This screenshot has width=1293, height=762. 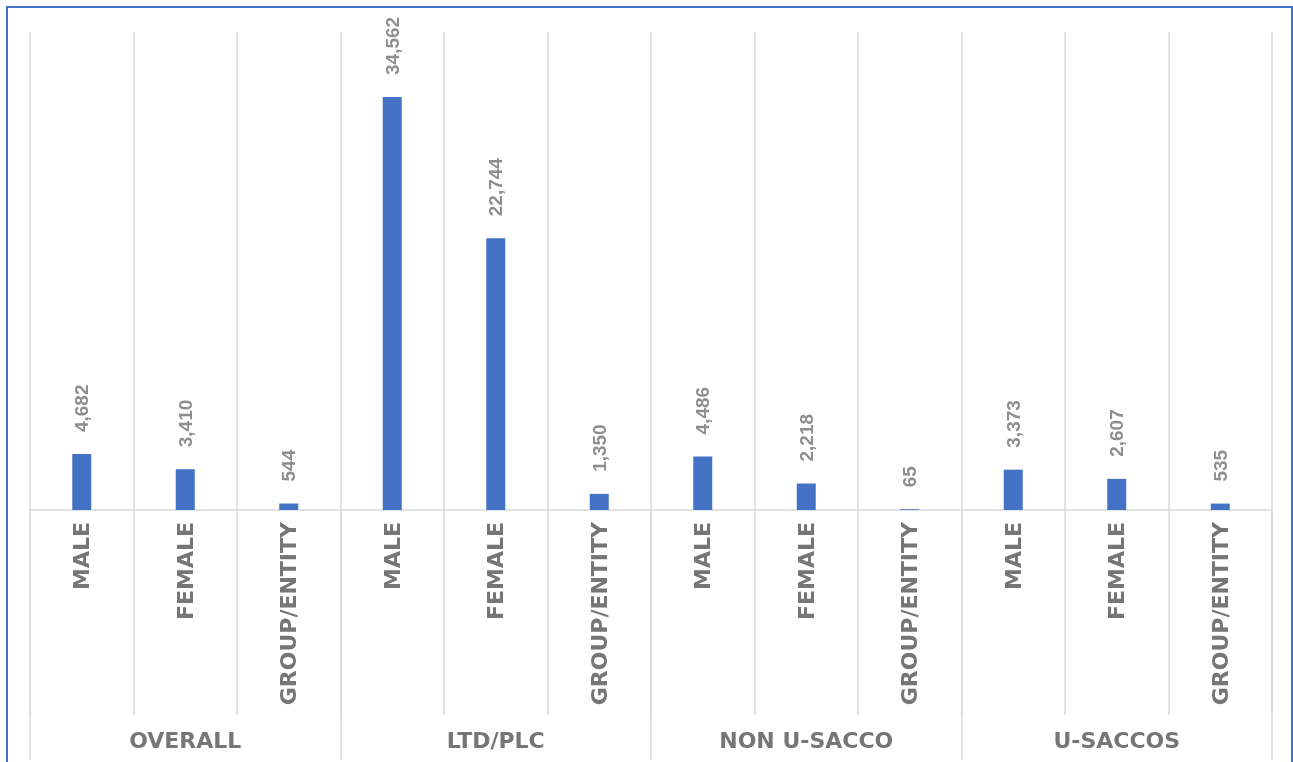 What do you see at coordinates (1117, 433) in the screenshot?
I see `data-label: 2,607` at bounding box center [1117, 433].